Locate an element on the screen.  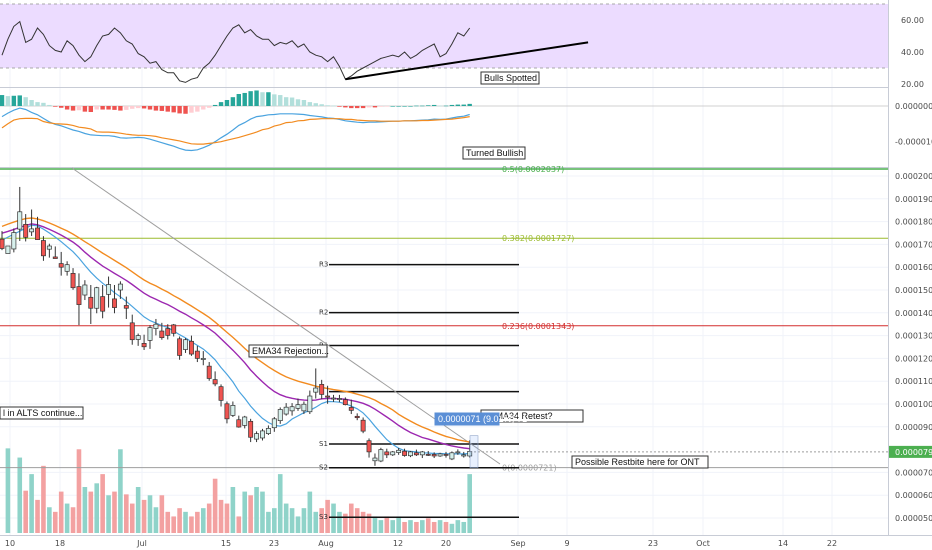
time-axis-label: 22 is located at coordinates (832, 543).